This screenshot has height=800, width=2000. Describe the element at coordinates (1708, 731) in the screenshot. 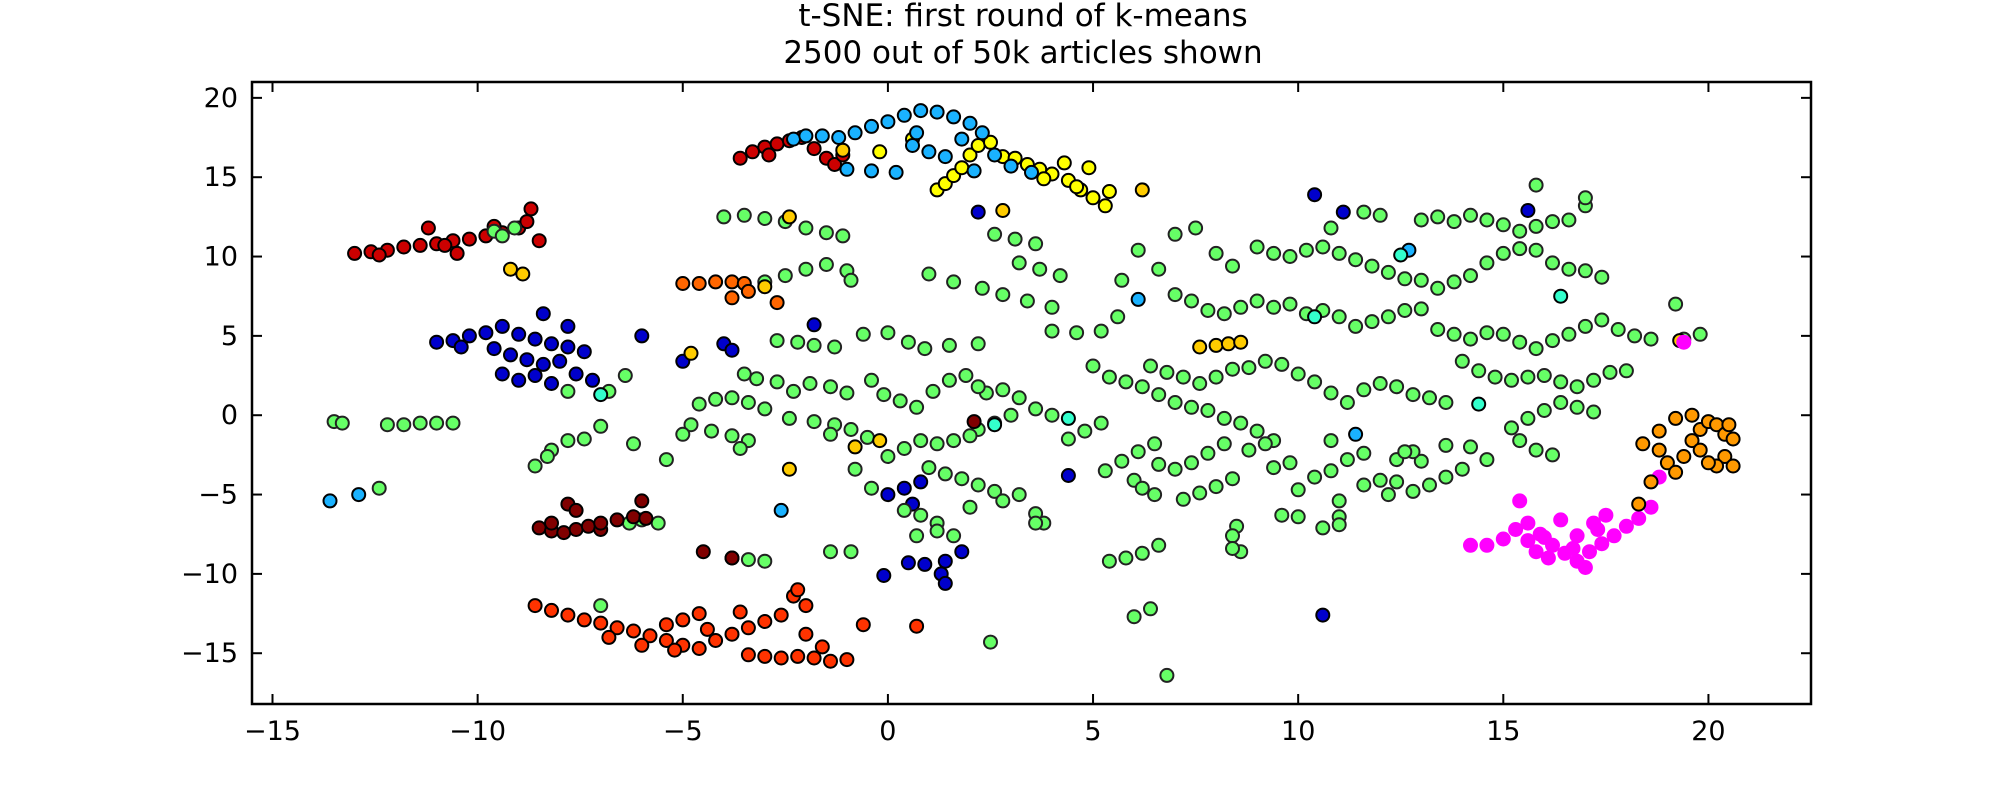

I see `x-tick-label: 20` at that location.